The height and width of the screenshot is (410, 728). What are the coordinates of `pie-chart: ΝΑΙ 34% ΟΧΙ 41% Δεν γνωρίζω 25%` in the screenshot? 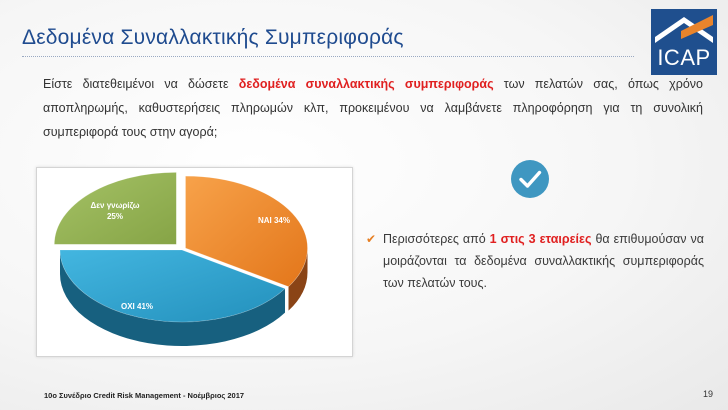 It's located at (181, 259).